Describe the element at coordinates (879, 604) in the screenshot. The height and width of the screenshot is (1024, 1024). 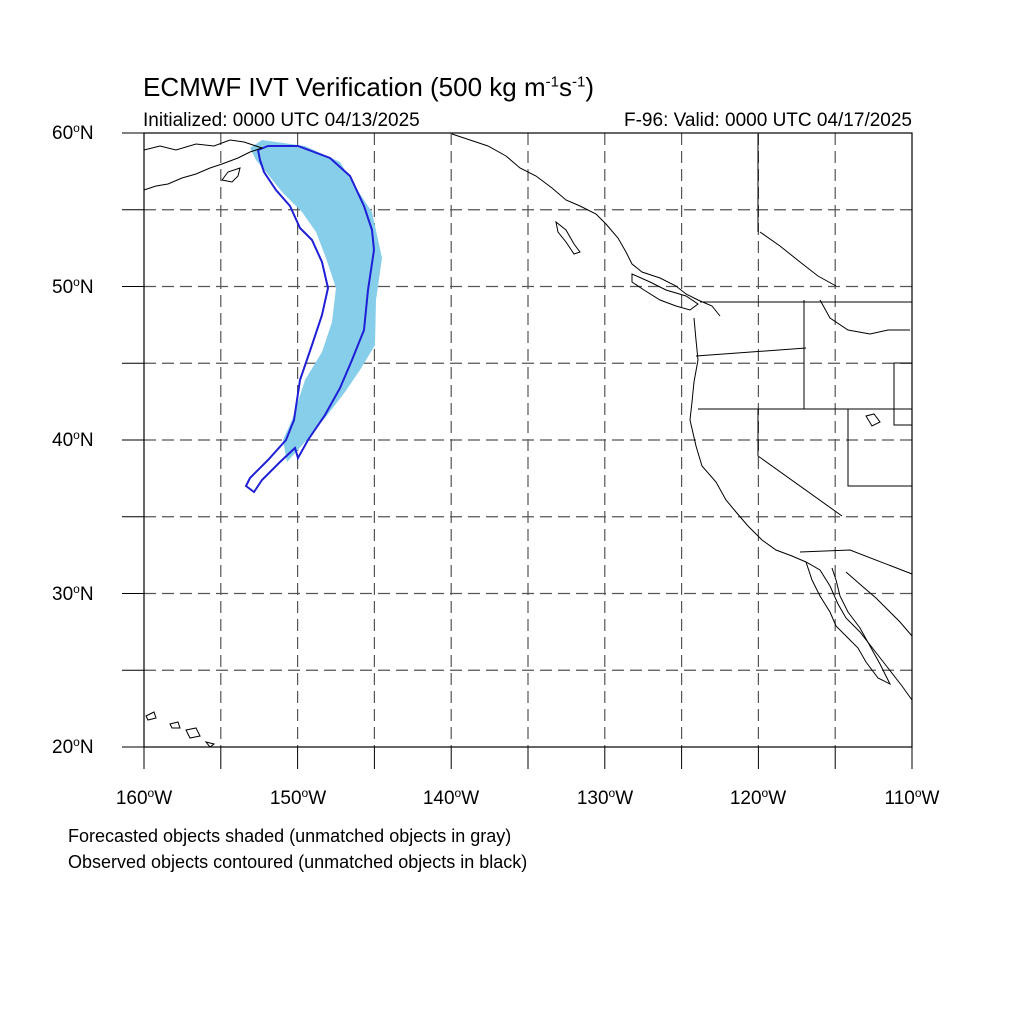
I see `mexico-mainland-coast` at that location.